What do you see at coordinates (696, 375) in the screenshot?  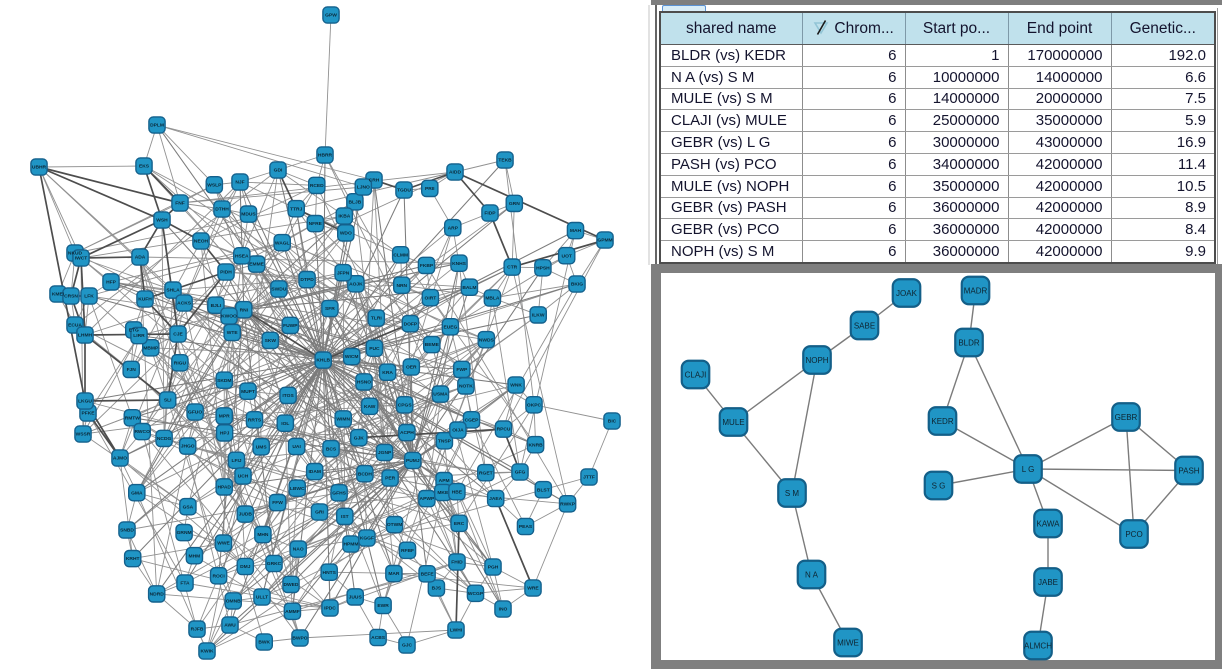 I see `svg-text: CLAJI` at bounding box center [696, 375].